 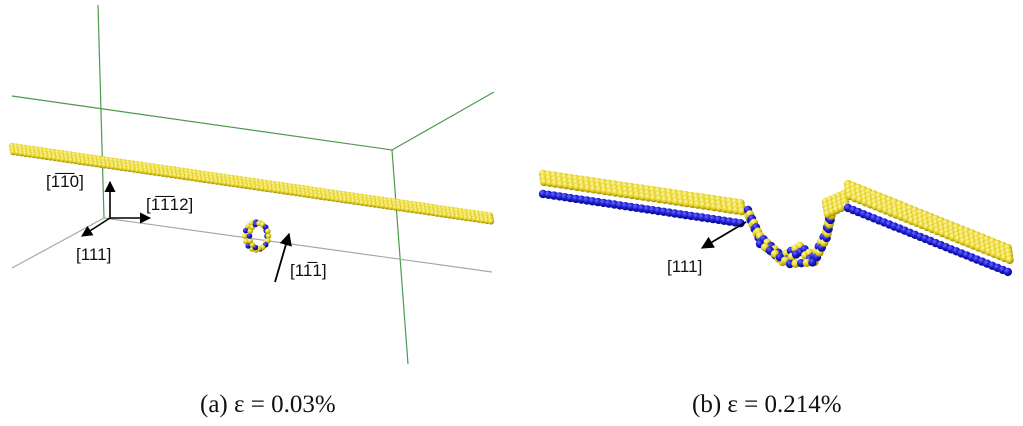 I want to click on axis-arrow-down-left, so click(x=96, y=227).